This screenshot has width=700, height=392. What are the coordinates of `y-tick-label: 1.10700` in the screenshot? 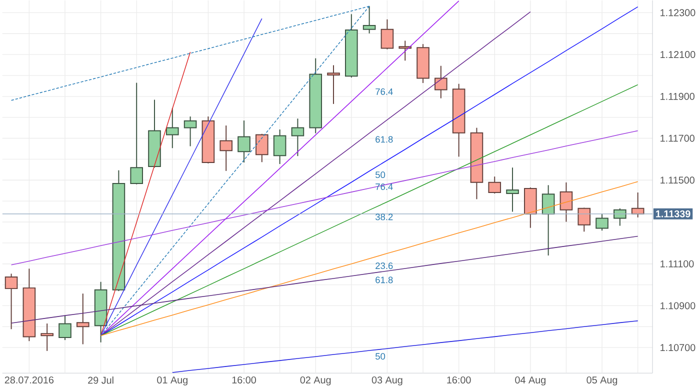 It's located at (678, 348).